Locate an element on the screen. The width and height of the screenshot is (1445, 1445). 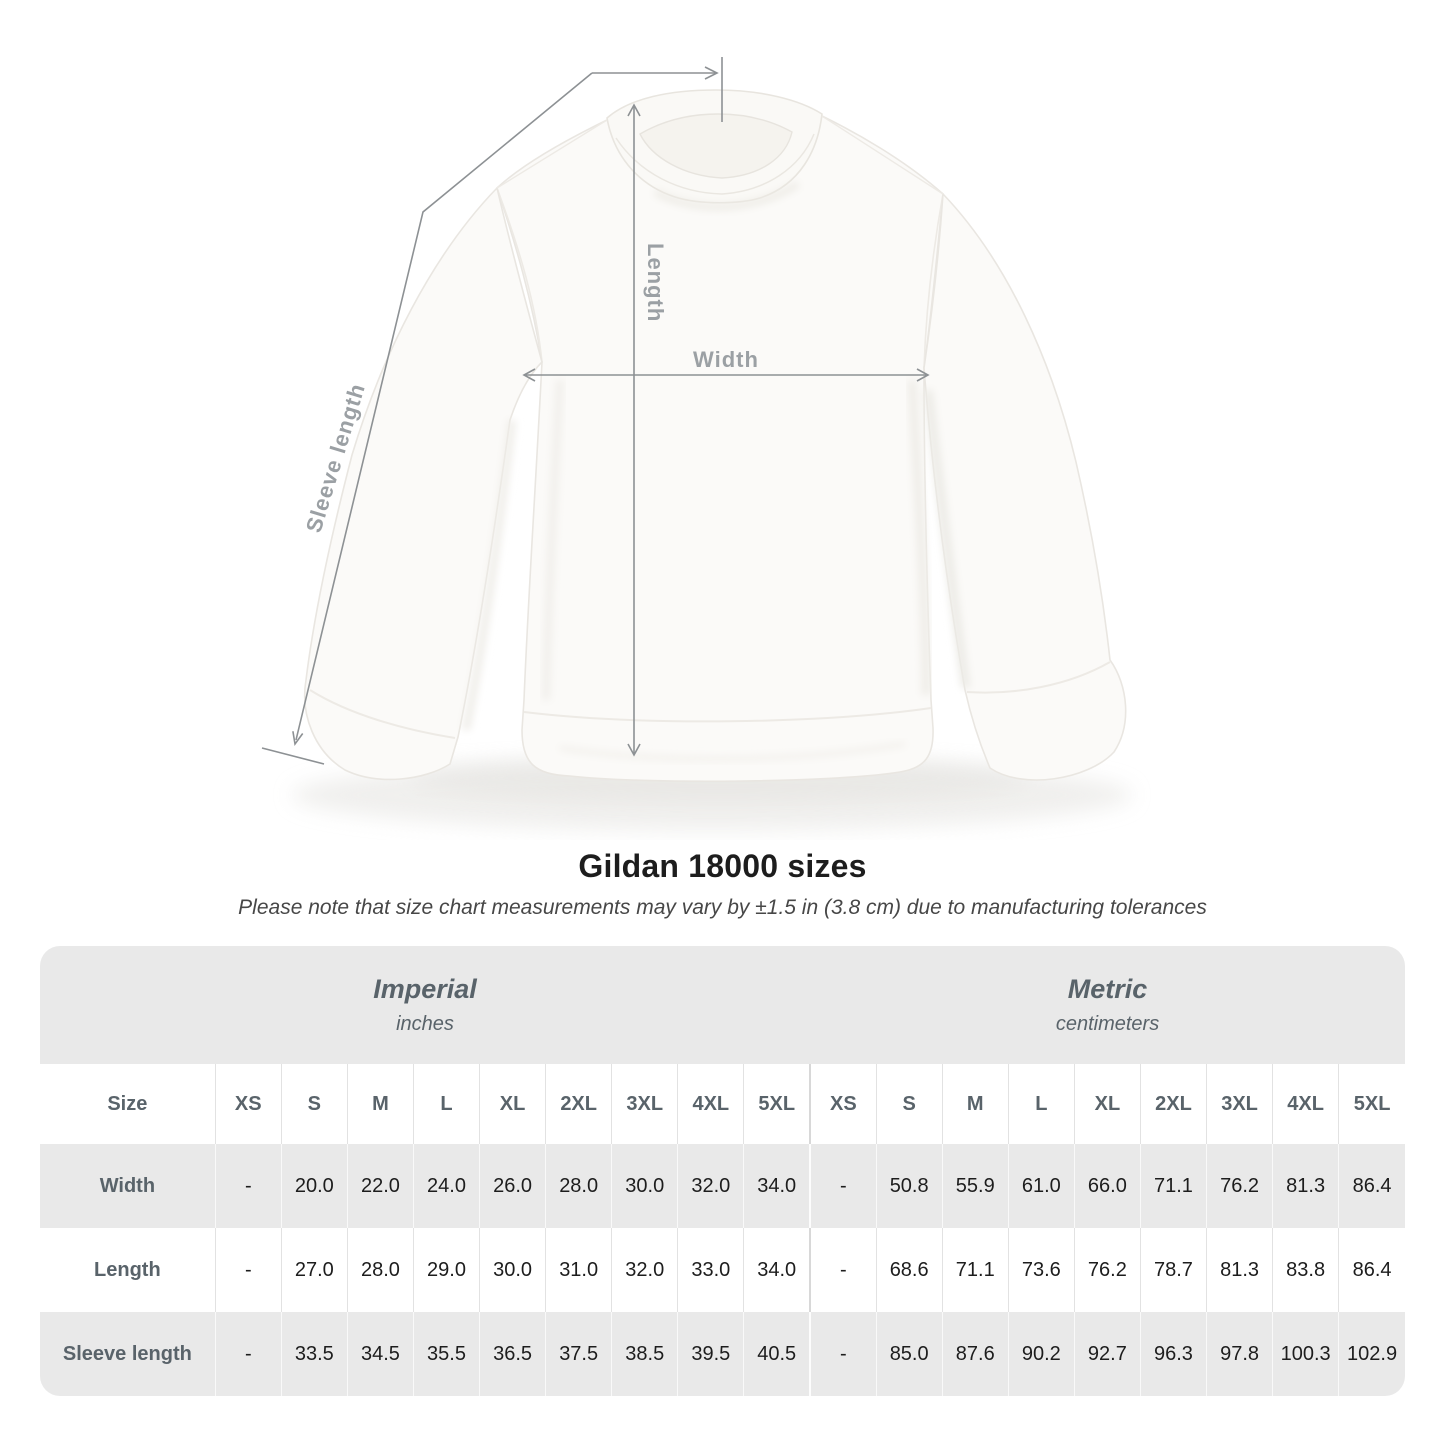
right-sleeve is located at coordinates (1025, 486).